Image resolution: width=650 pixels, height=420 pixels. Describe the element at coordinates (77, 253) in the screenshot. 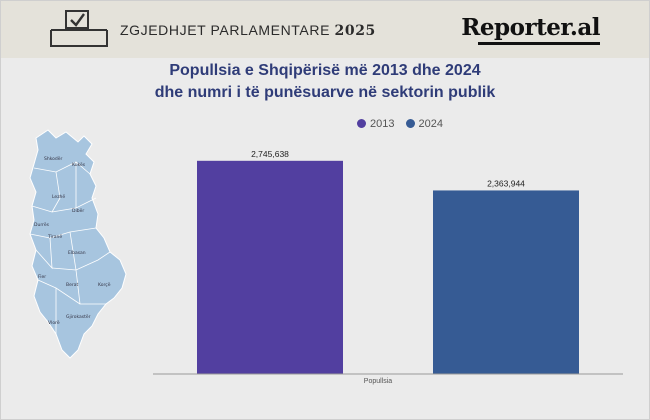

I see `map-label-elbasan: Elbasan` at that location.